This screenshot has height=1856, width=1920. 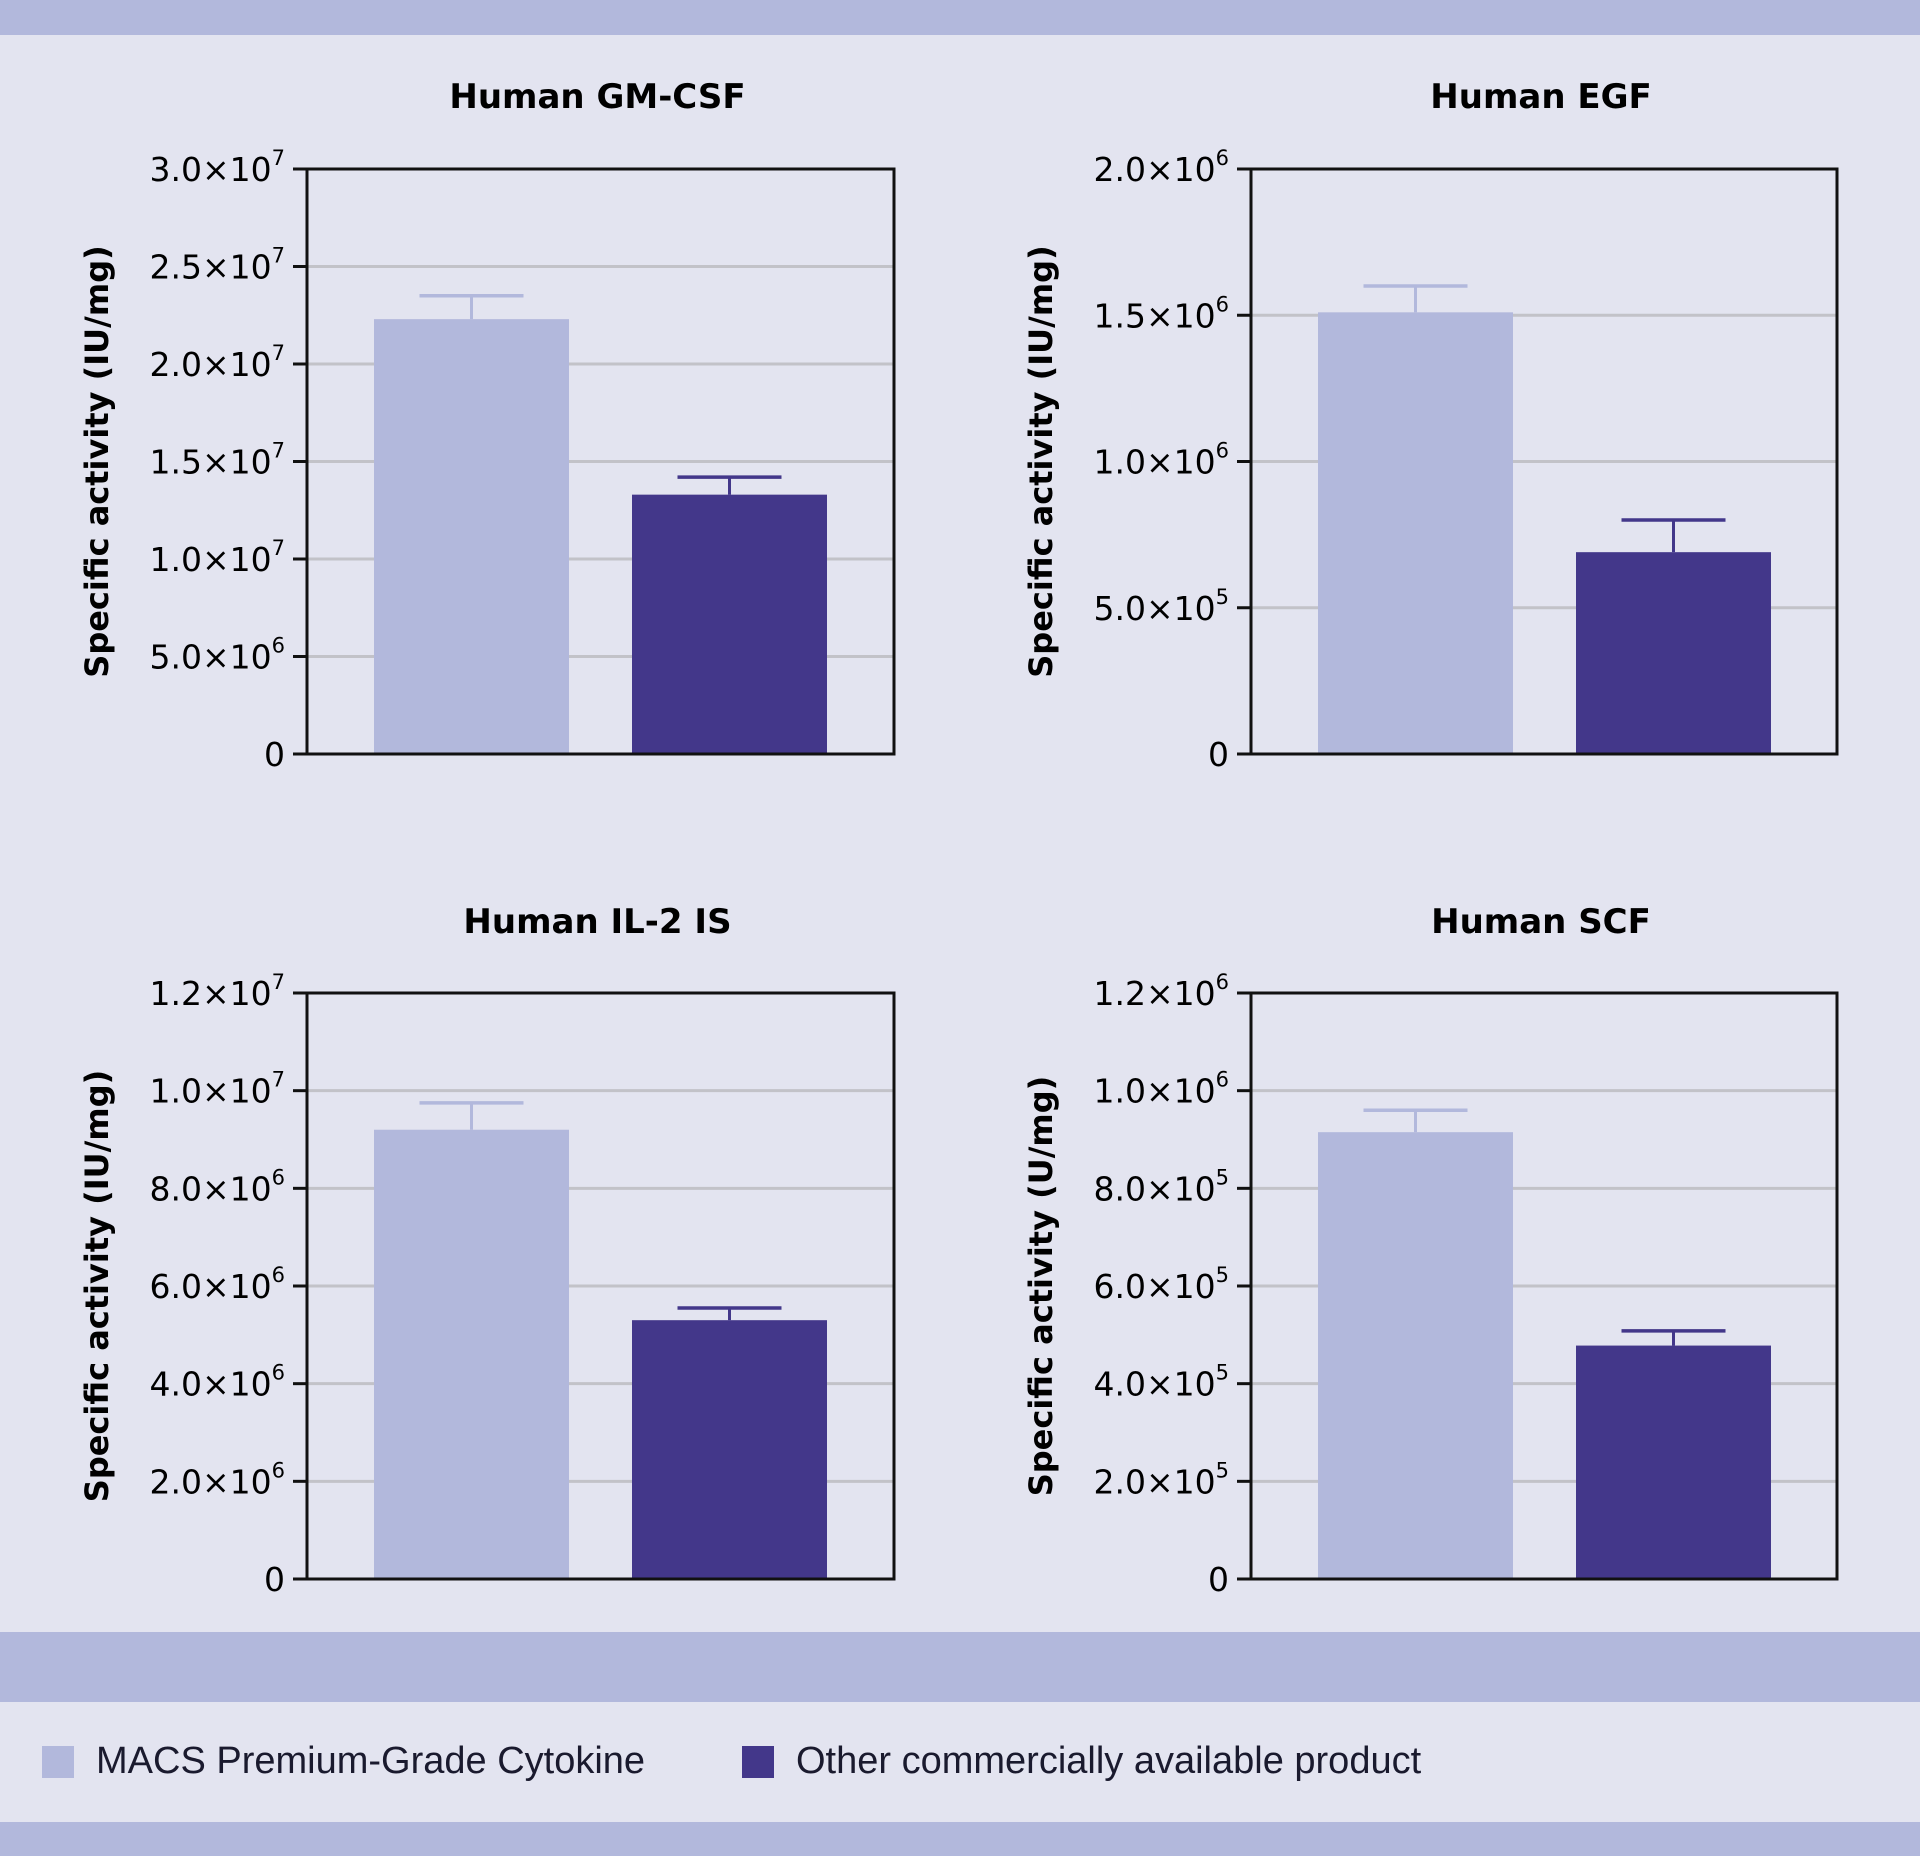 I want to click on y-tick-label: 6.0×10⁵, so click(x=1162, y=1284).